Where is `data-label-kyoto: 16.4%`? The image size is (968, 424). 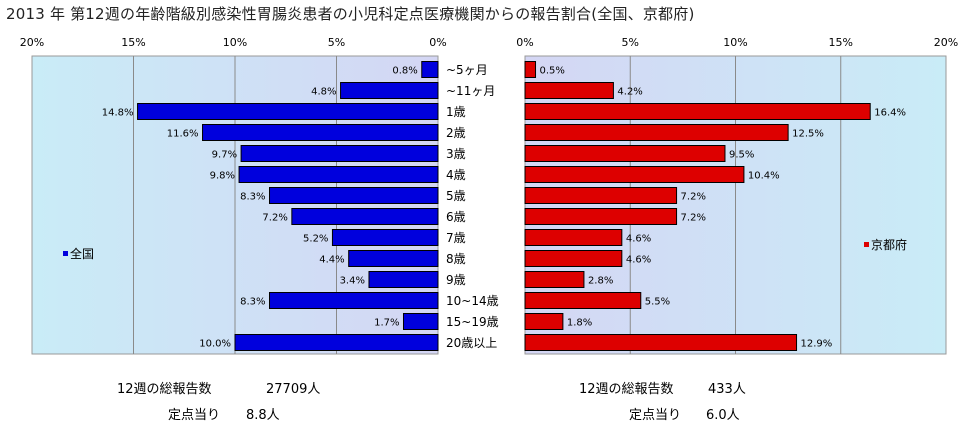 data-label-kyoto: 16.4% is located at coordinates (890, 113).